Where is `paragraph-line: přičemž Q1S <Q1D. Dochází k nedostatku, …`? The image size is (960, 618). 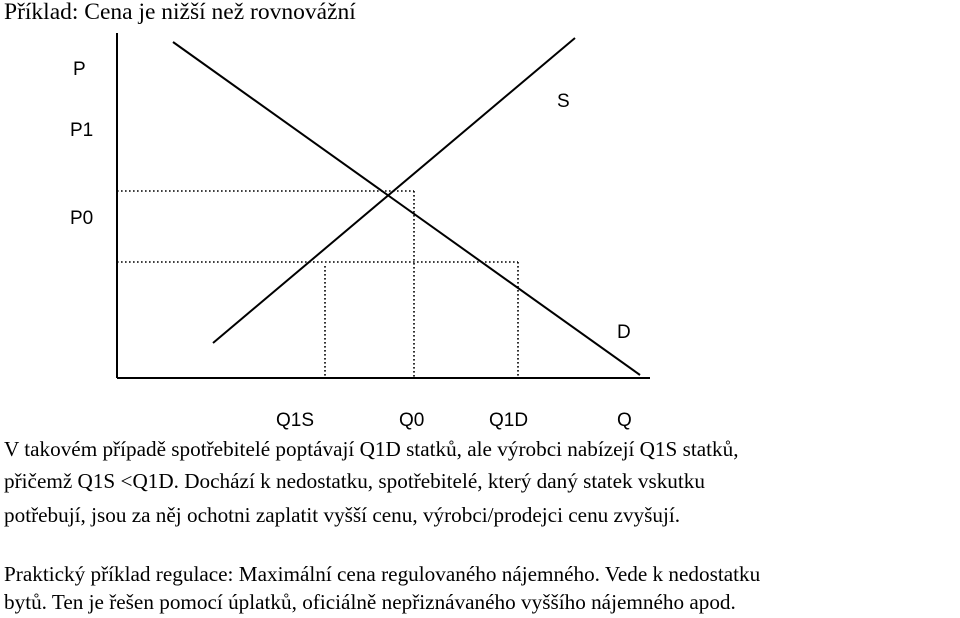
paragraph-line: přičemž Q1S <Q1D. Dochází k nedostatku, … is located at coordinates (354, 481).